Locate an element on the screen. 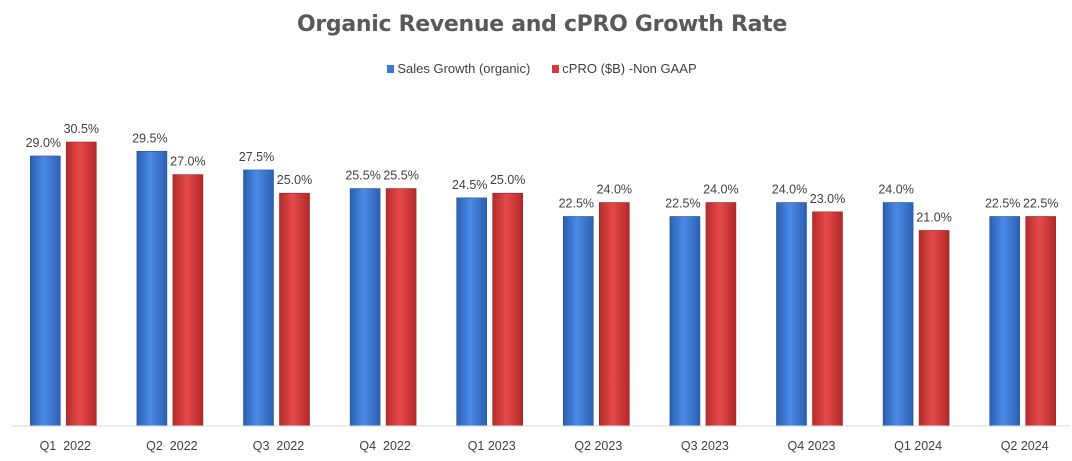  data-label-cpro-0: 30.5% is located at coordinates (81, 129).